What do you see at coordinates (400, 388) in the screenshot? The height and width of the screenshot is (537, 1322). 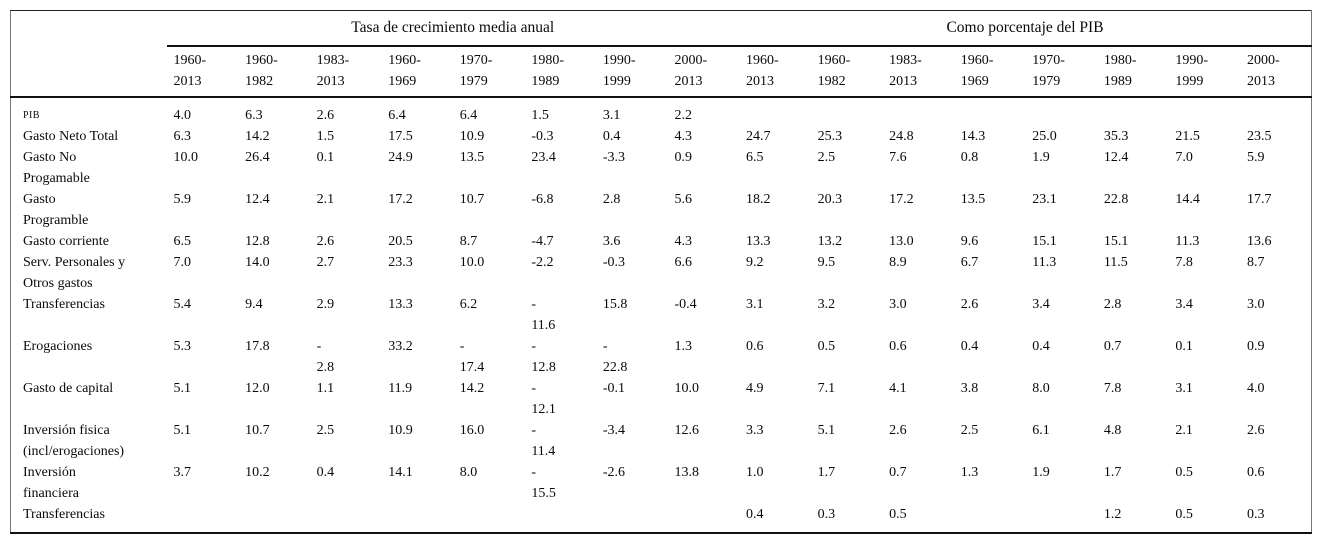 I see `value-cell: 11.9` at bounding box center [400, 388].